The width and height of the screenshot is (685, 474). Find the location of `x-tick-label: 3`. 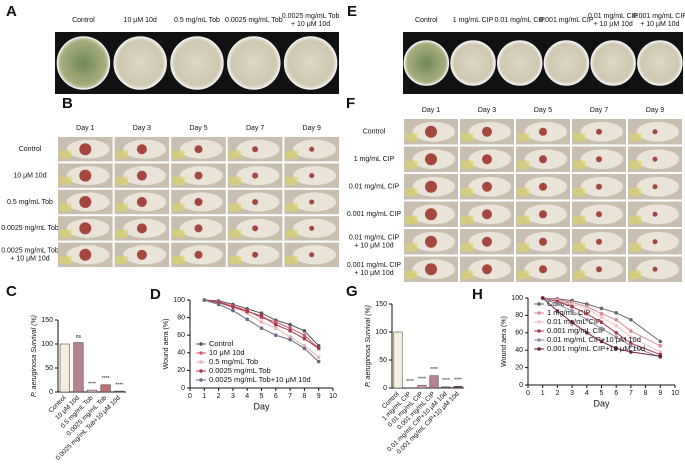

x-tick-label: 3 is located at coordinates (233, 396).